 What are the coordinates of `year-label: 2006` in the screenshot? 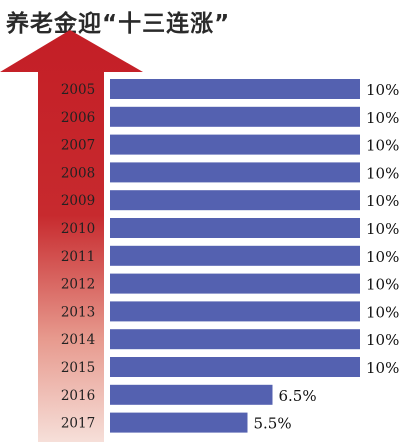 It's located at (78, 118).